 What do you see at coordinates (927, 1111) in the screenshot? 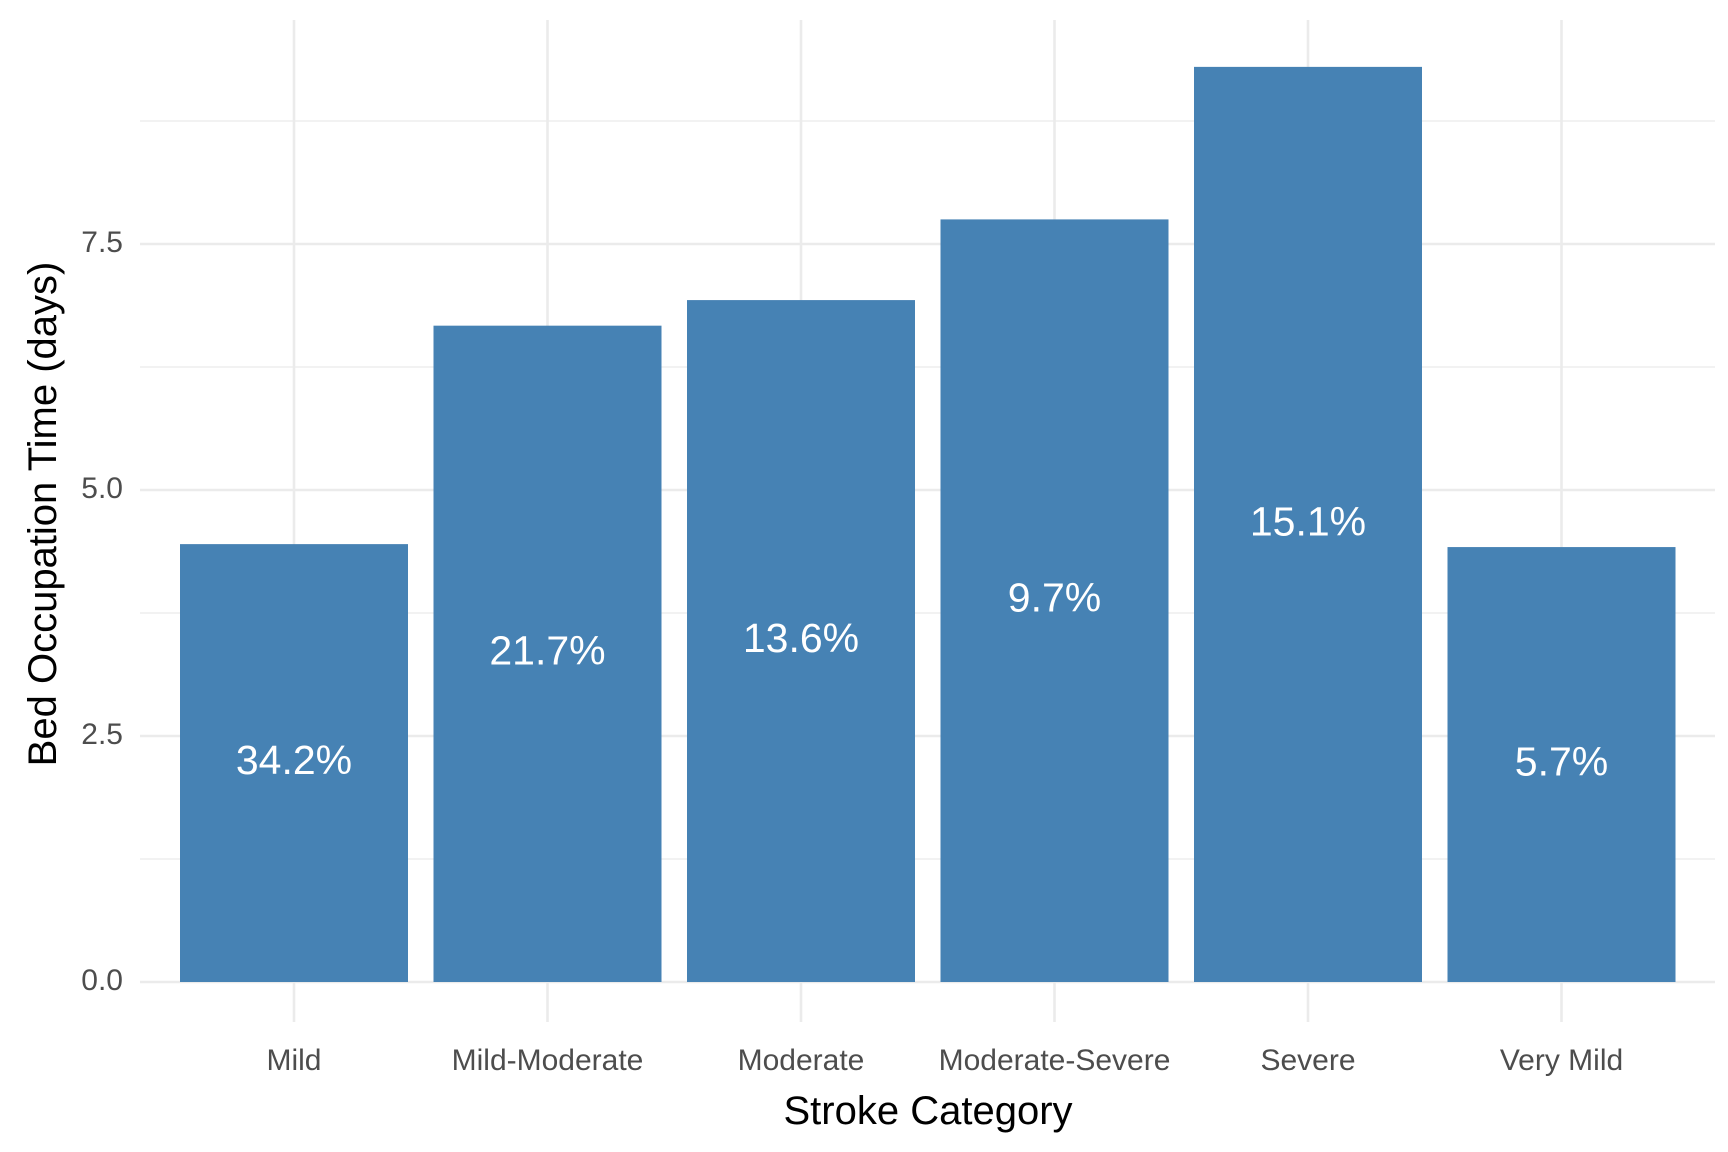
I see `x-axis-title: Stroke Category` at bounding box center [927, 1111].